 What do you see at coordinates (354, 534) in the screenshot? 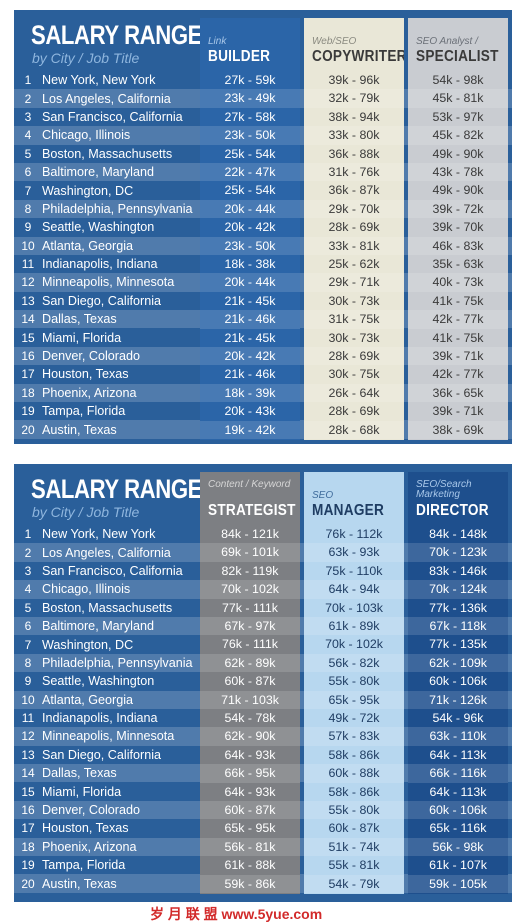
I see `salary-value: 76k - 112k` at bounding box center [354, 534].